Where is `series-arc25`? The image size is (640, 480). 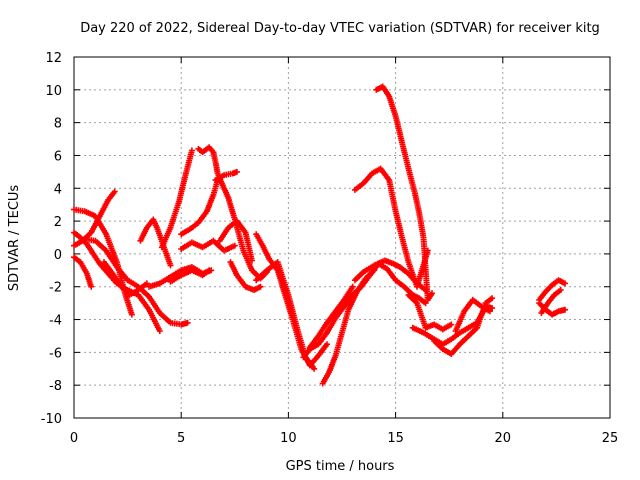
series-arc25 is located at coordinates (430, 312).